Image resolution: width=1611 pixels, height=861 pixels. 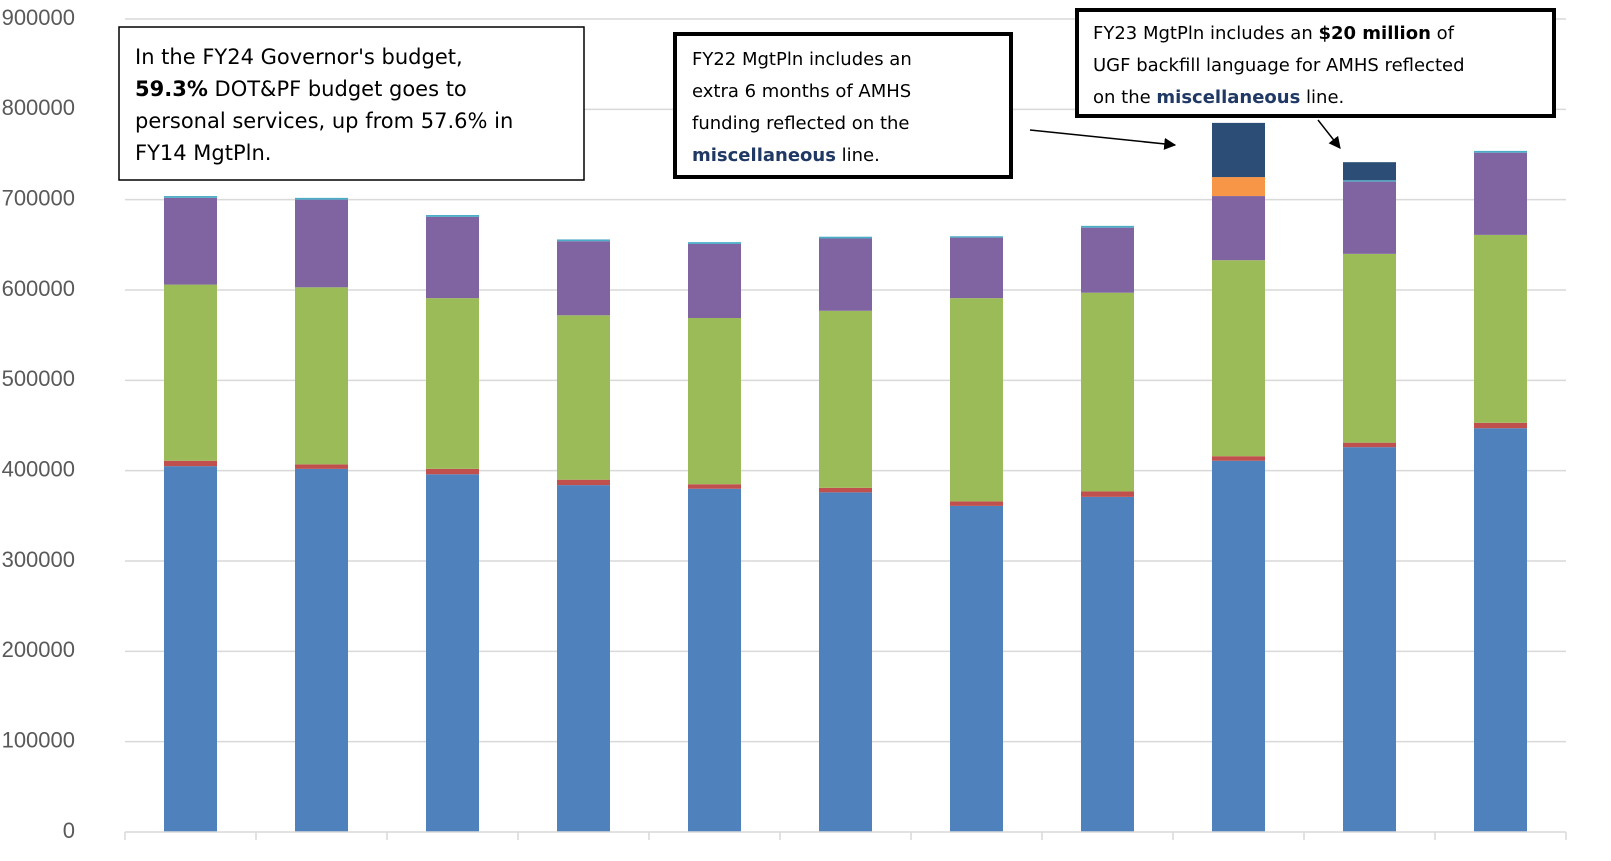 I want to click on annotation-text: funding reflected on the, so click(x=801, y=123).